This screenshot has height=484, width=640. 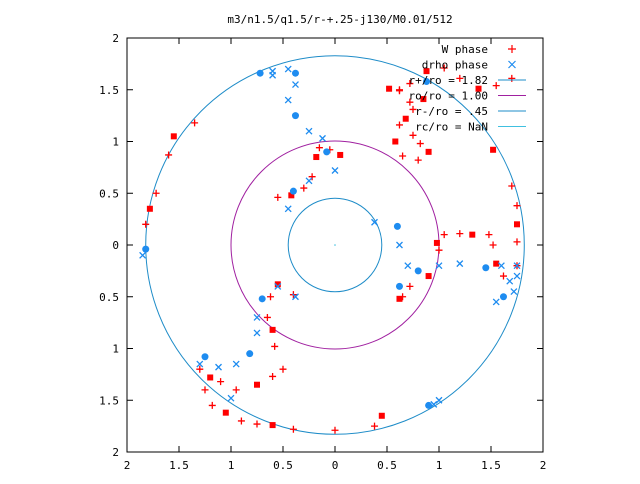 I want to click on chart-title: m3/n1.5/q1.5/r-+.25-j130/M0.01/512, so click(x=339, y=19).